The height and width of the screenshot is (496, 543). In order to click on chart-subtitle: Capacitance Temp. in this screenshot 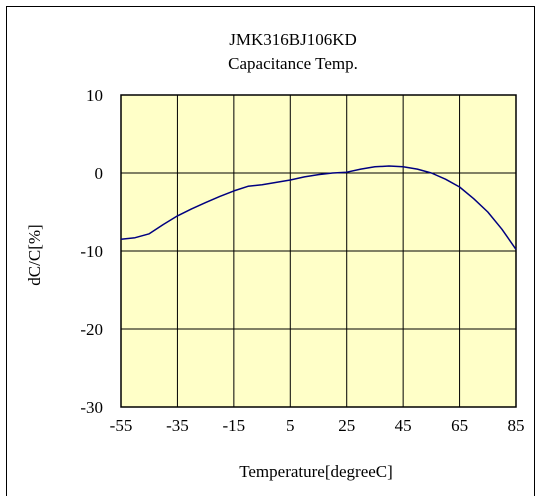, I will do `click(293, 63)`.